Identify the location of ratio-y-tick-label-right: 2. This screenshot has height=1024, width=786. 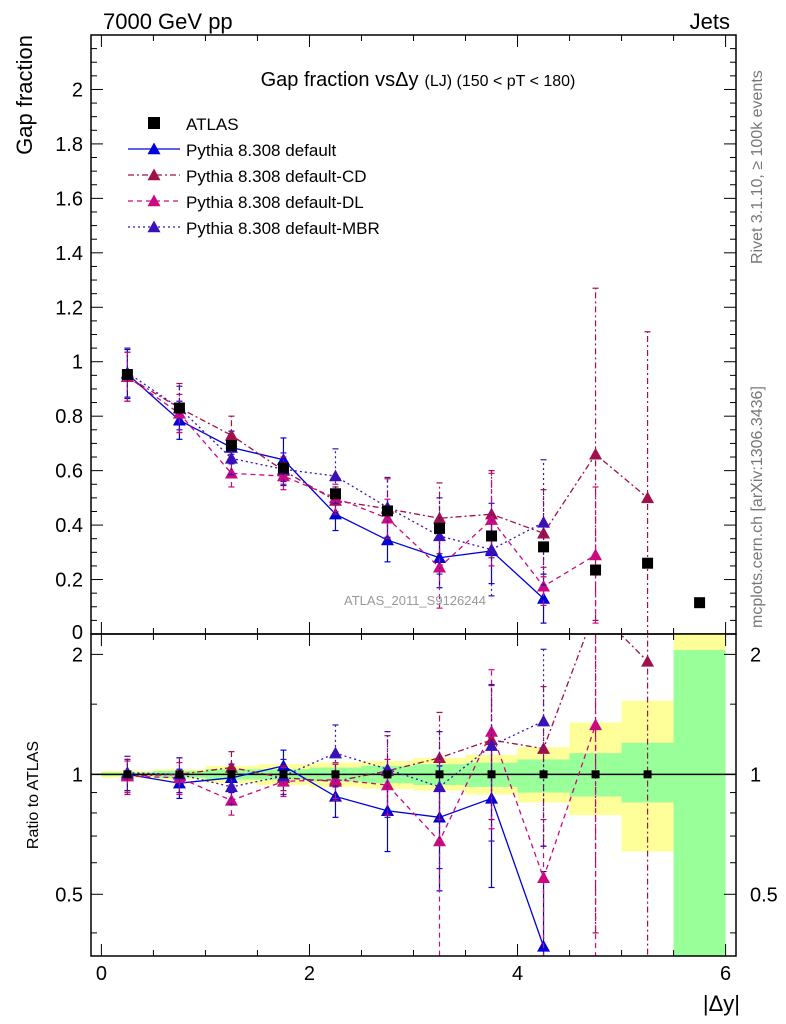
(755, 655).